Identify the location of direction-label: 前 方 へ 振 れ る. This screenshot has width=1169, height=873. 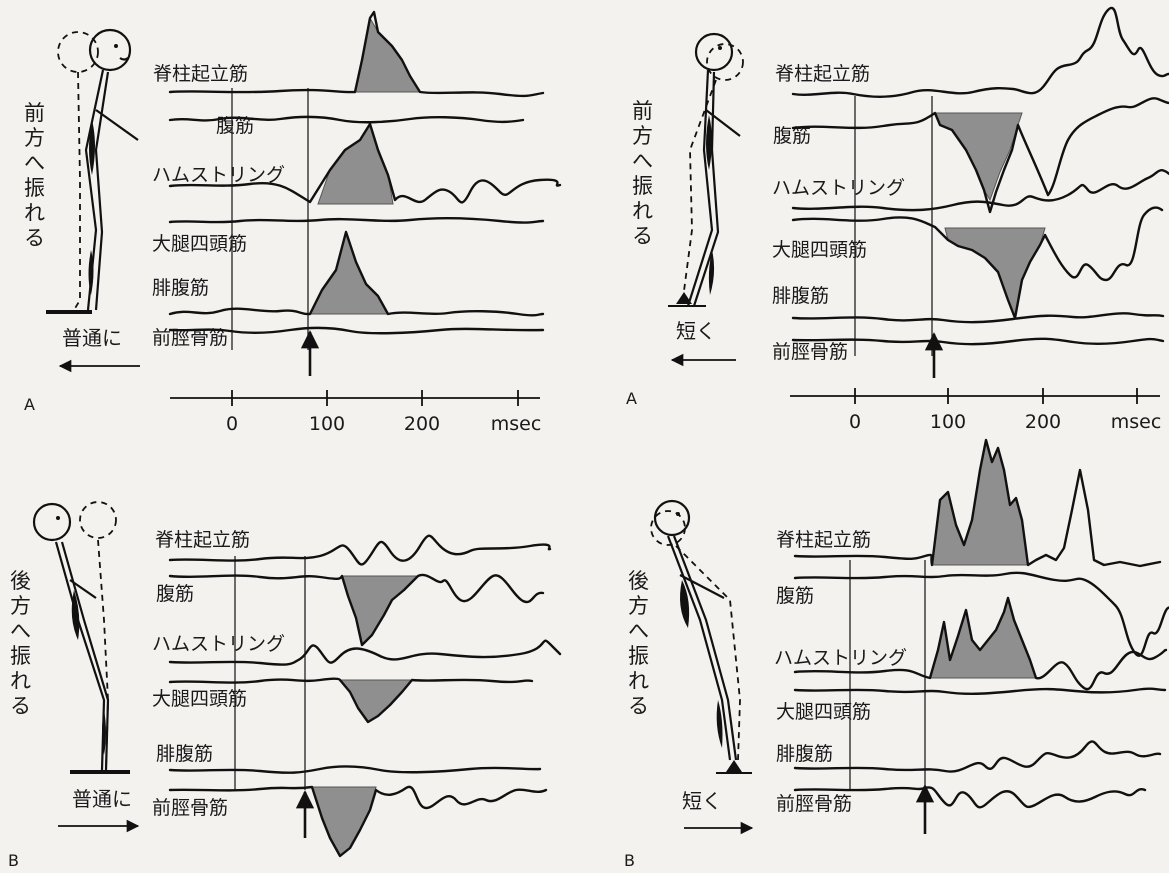
(34, 175).